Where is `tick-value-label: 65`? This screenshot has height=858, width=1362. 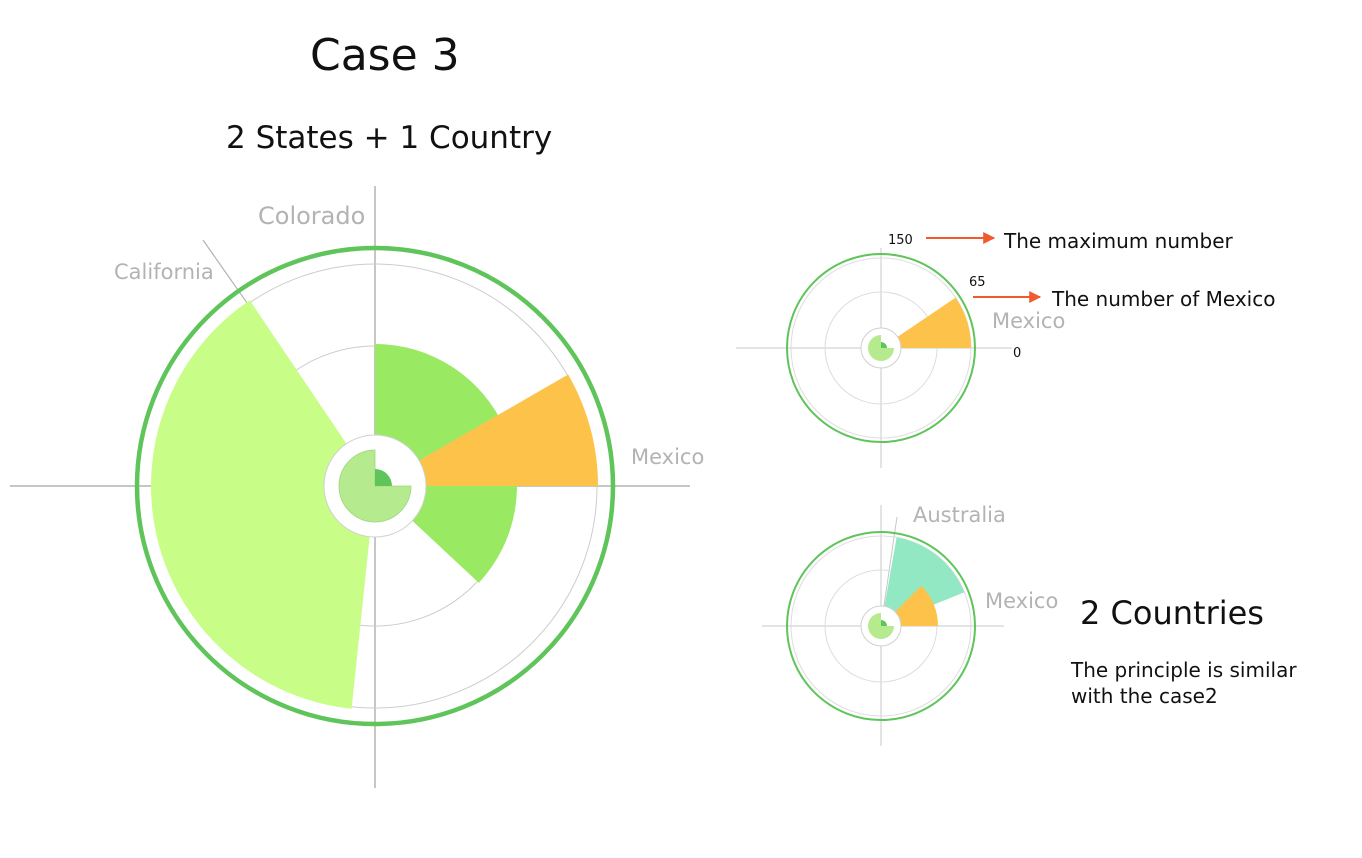
tick-value-label: 65 is located at coordinates (977, 282).